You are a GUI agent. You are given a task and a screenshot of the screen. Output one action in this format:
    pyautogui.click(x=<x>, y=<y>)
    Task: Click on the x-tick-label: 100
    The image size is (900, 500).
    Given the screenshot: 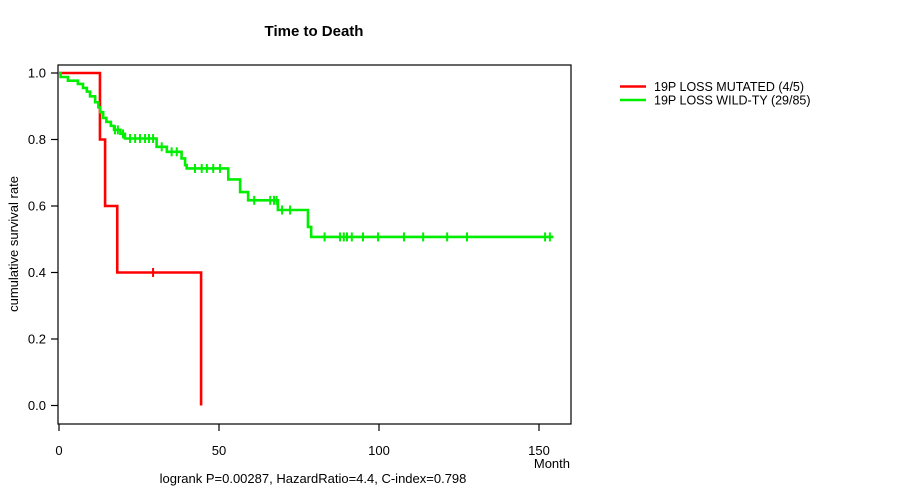 What is the action you would take?
    pyautogui.click(x=379, y=450)
    